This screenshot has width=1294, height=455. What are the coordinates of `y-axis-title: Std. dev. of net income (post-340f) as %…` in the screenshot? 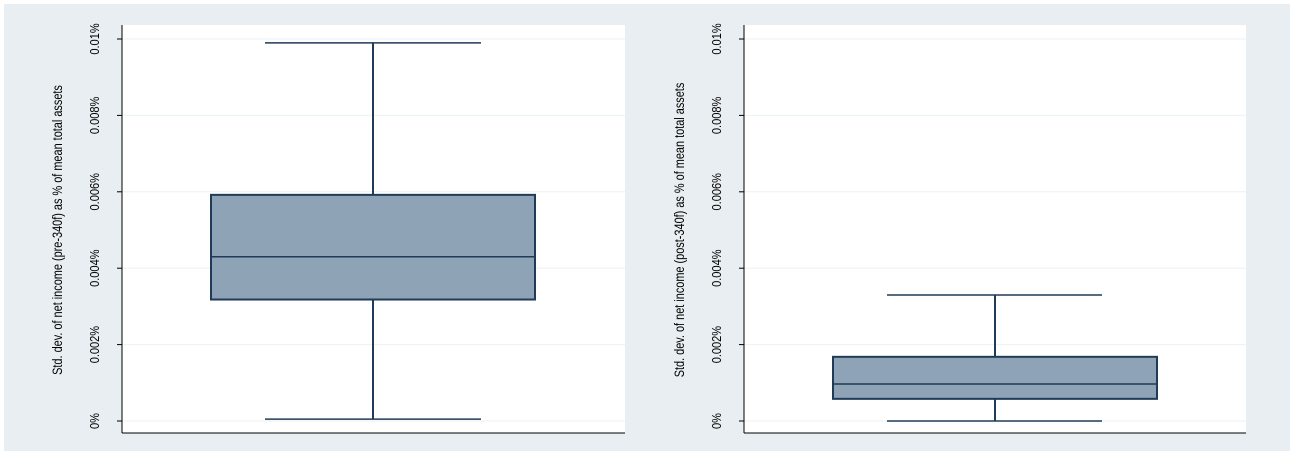 It's located at (680, 230).